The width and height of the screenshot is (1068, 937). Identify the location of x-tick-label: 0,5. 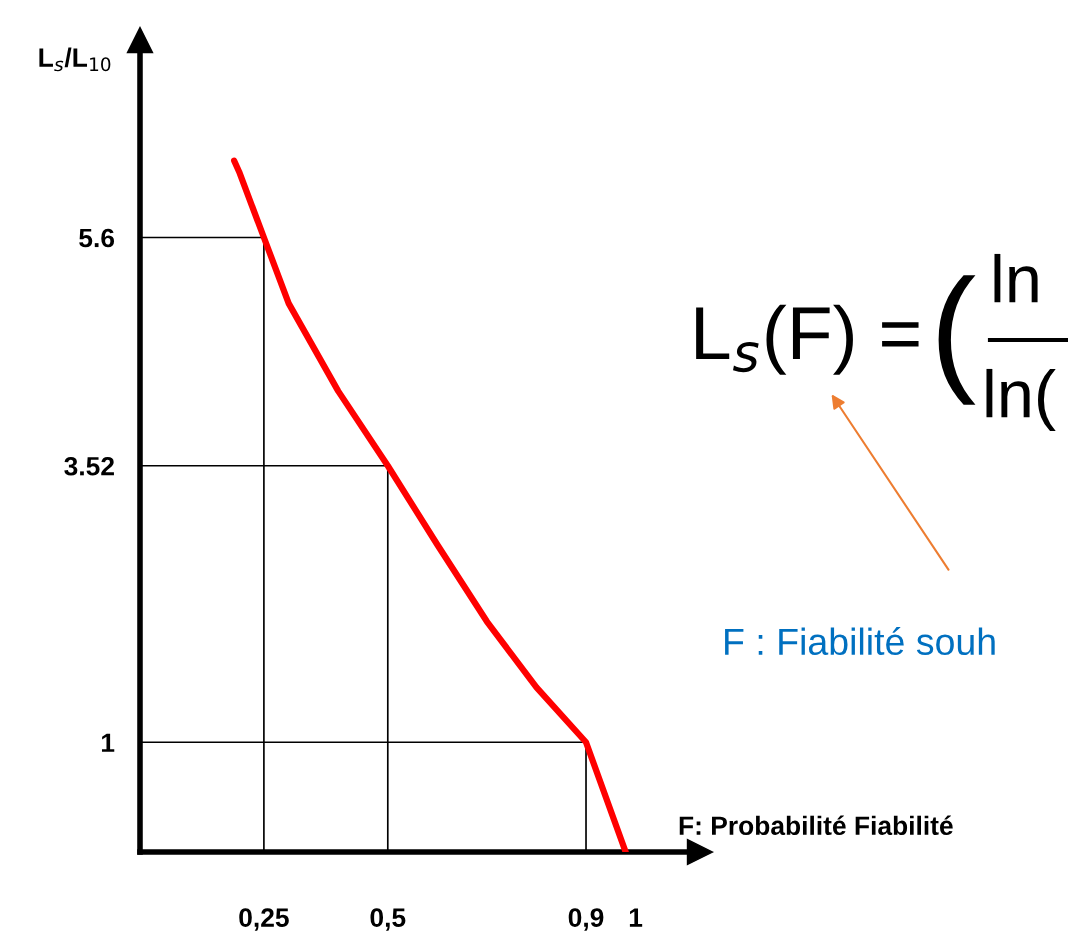
(388, 919).